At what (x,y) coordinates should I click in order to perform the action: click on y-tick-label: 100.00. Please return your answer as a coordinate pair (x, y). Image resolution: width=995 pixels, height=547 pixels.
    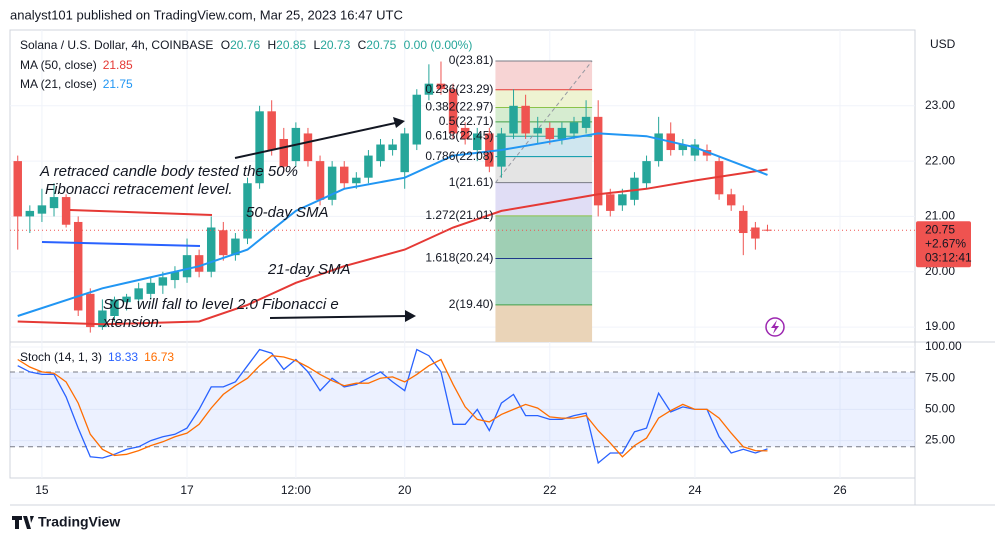
    Looking at the image, I should click on (943, 346).